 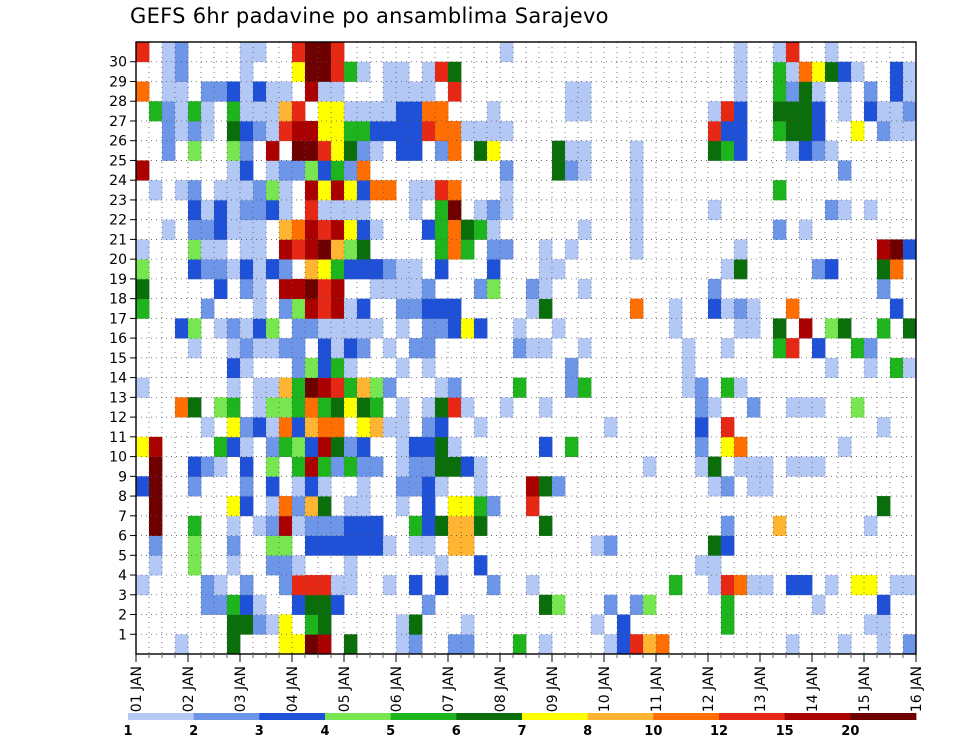 What do you see at coordinates (553, 689) in the screenshot?
I see `x-tick-label: 09 JAN` at bounding box center [553, 689].